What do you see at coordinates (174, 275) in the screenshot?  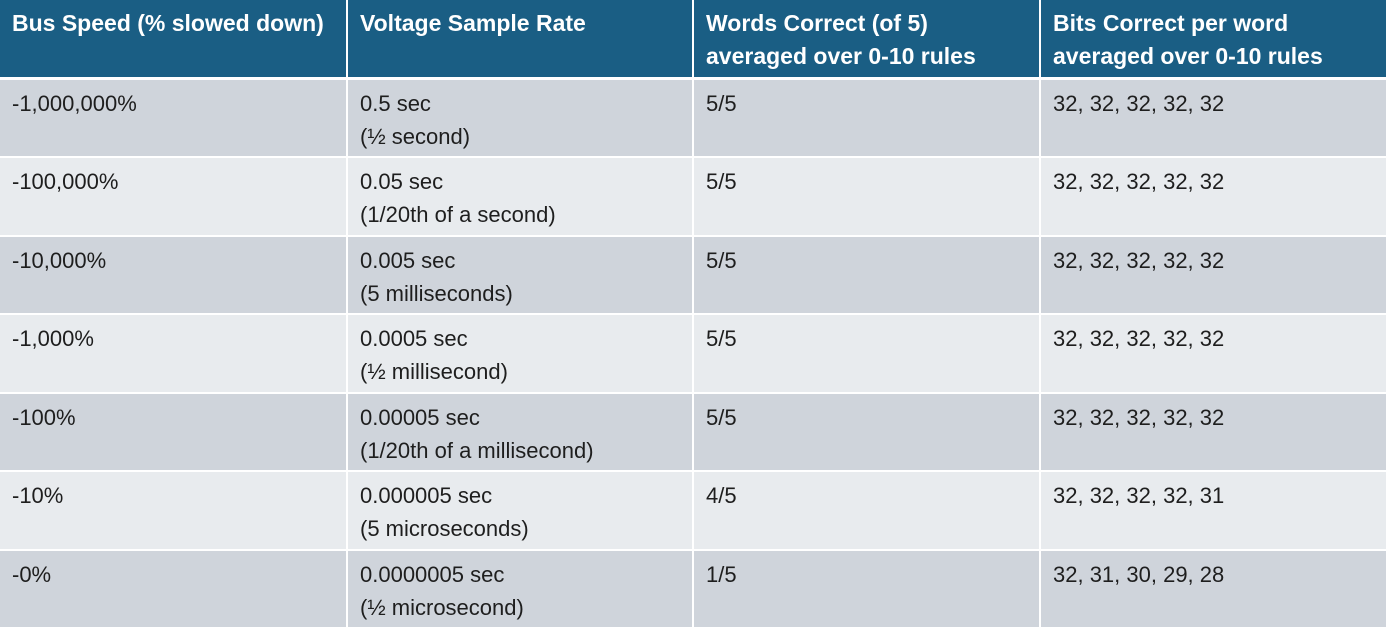 I see `bus-speed-cell: -10,000%` at bounding box center [174, 275].